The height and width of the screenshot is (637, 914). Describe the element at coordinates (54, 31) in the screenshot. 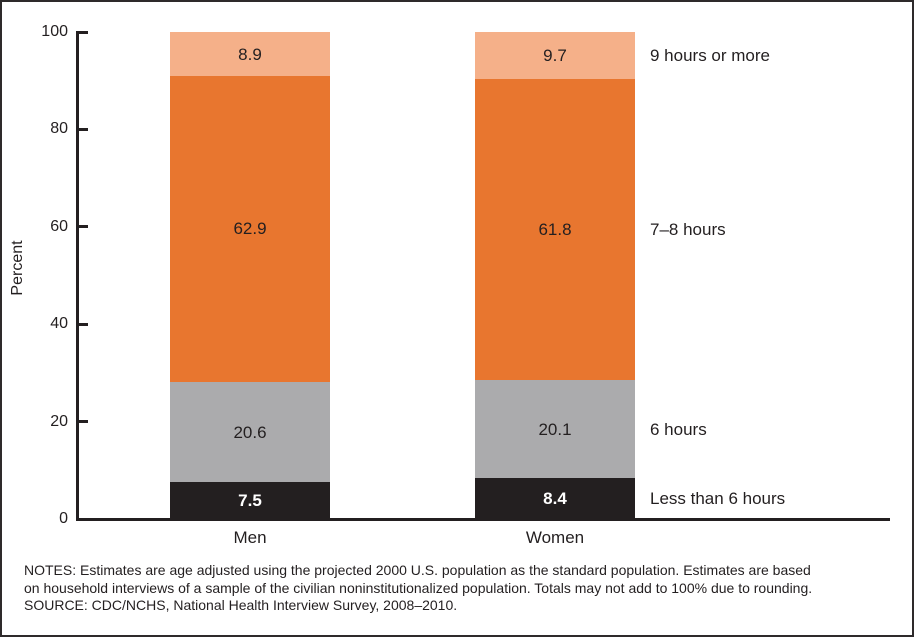

I see `y-axis-tick-label: 100` at that location.